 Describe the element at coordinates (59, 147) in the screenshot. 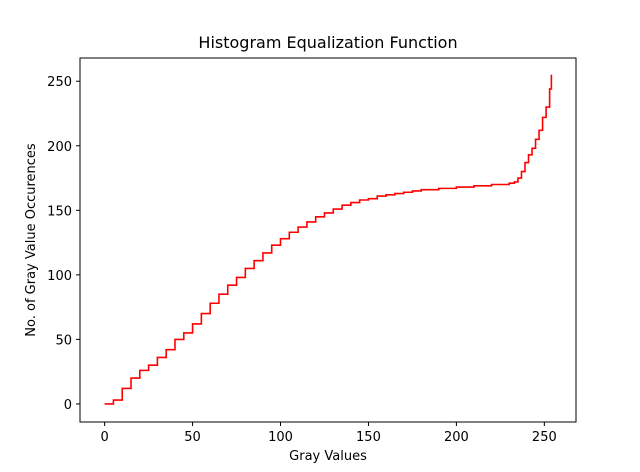

I see `y-tick-label: 200` at that location.